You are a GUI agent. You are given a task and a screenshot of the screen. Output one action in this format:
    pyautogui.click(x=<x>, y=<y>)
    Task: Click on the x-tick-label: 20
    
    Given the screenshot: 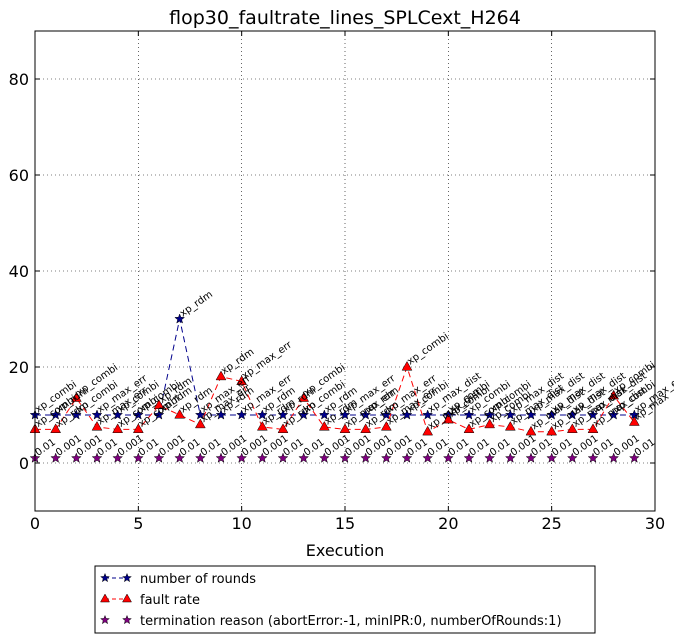 What is the action you would take?
    pyautogui.click(x=448, y=523)
    